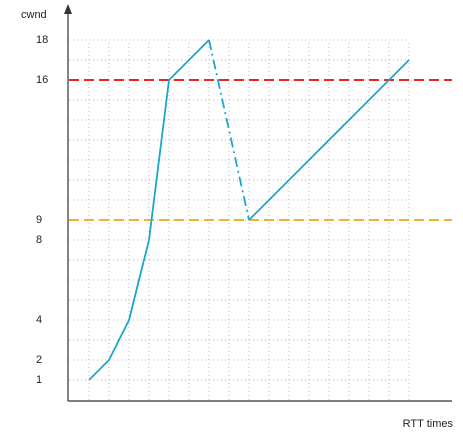 This screenshot has width=463, height=440. Describe the element at coordinates (42, 80) in the screenshot. I see `y-tick-label: 16` at that location.